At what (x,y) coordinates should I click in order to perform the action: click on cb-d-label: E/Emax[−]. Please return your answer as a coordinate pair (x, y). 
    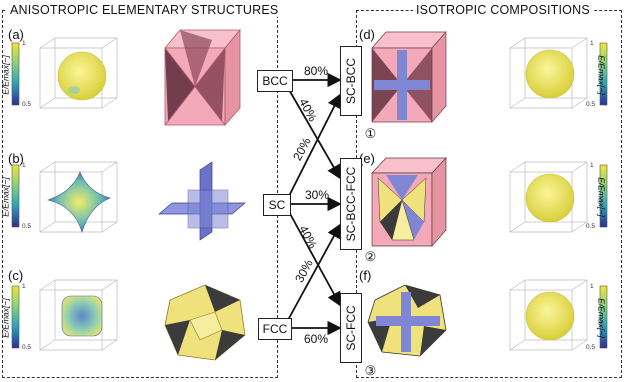
    Looking at the image, I should click on (601, 75).